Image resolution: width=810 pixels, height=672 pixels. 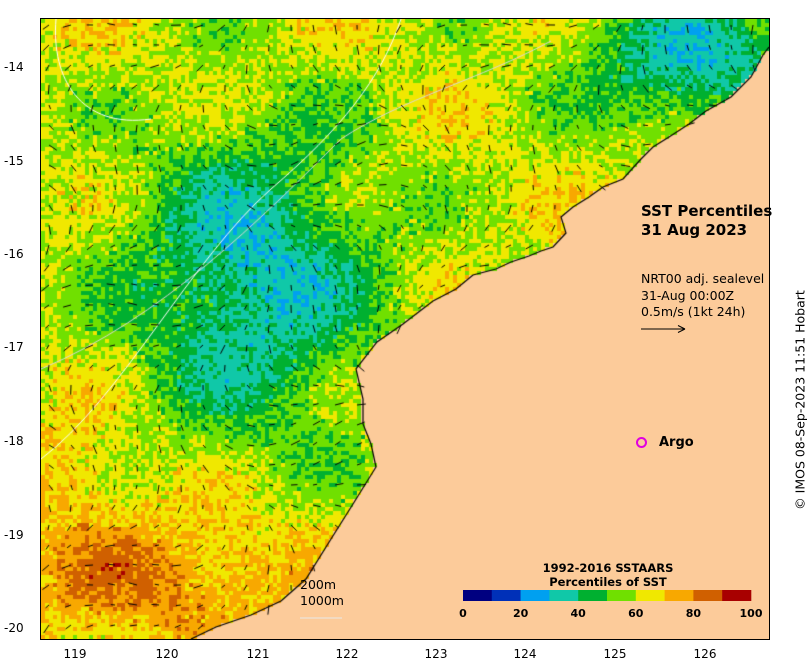 I want to click on y-tick: -16, so click(x=14, y=254).